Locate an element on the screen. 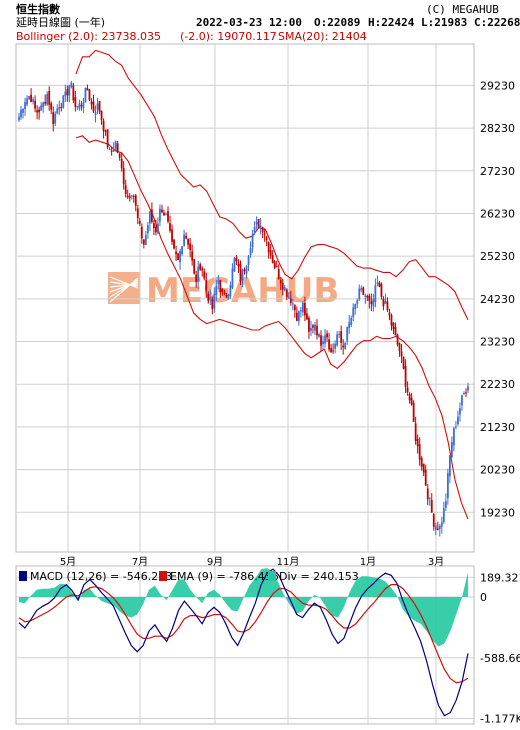 The height and width of the screenshot is (730, 520). x-tick-label: 3月 is located at coordinates (436, 562).